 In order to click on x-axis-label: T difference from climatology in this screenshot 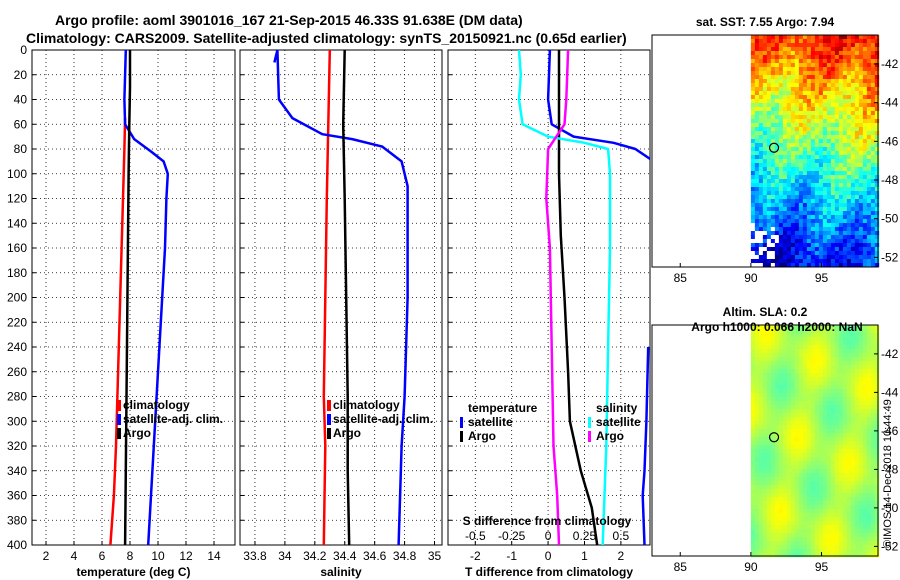, I will do `click(549, 572)`.